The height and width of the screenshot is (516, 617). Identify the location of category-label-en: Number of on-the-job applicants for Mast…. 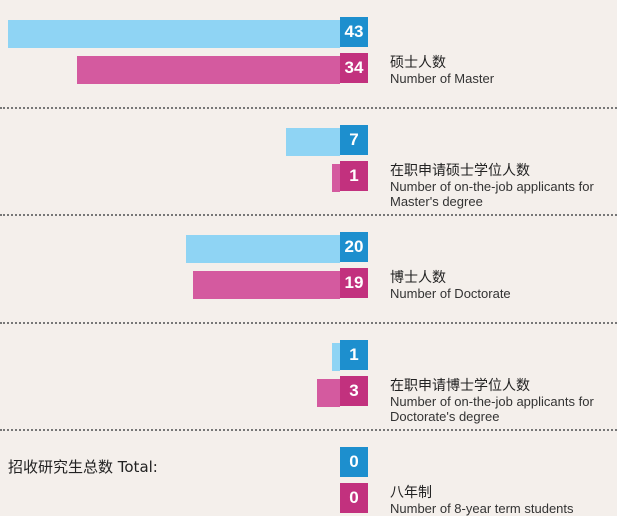
(492, 193).